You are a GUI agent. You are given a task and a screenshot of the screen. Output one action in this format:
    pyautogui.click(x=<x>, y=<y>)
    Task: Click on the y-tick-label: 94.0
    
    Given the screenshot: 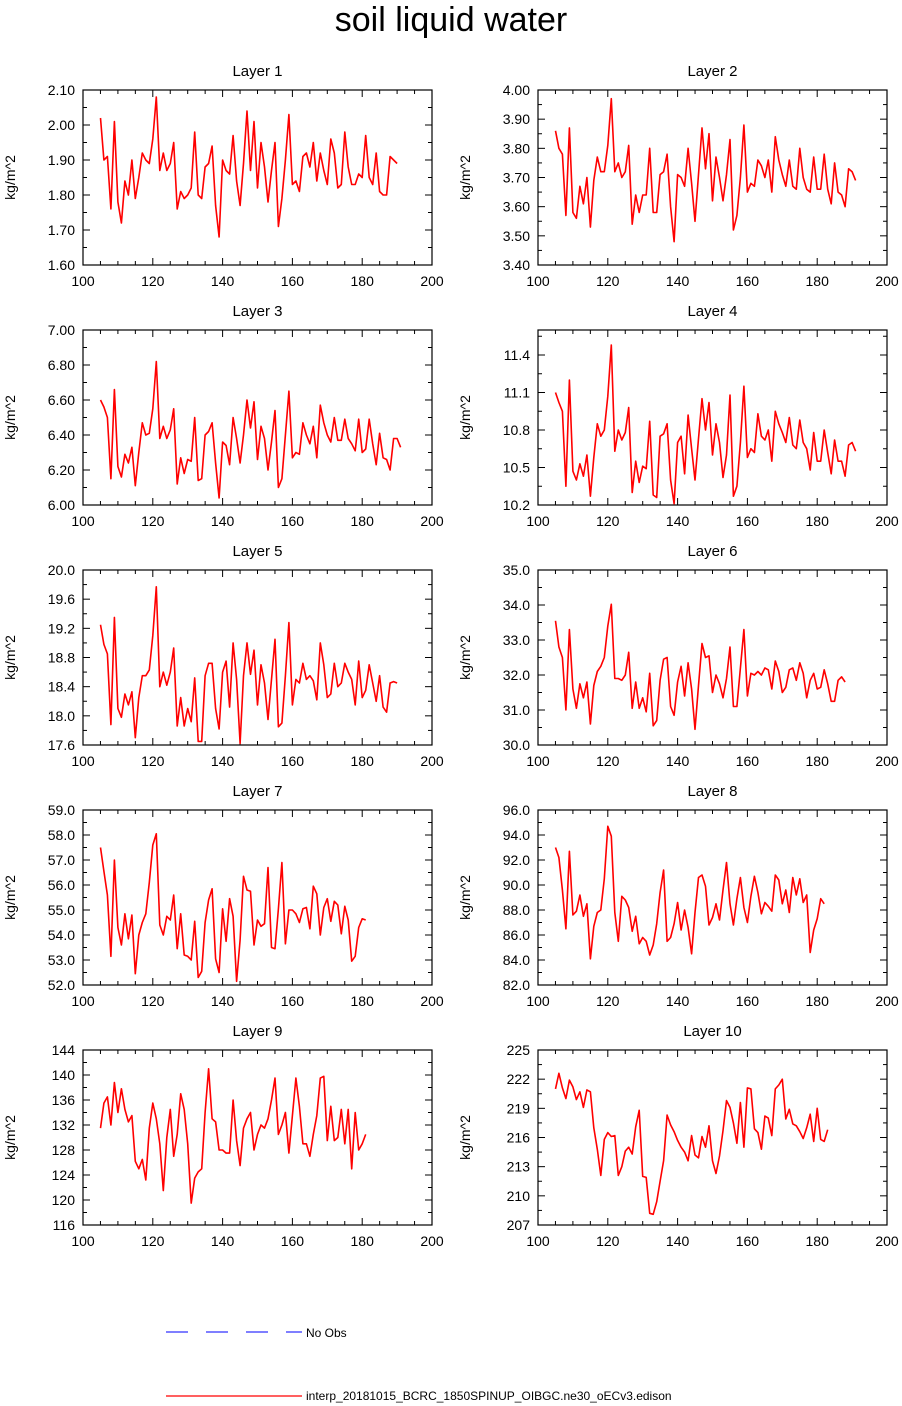 What is the action you would take?
    pyautogui.click(x=516, y=835)
    